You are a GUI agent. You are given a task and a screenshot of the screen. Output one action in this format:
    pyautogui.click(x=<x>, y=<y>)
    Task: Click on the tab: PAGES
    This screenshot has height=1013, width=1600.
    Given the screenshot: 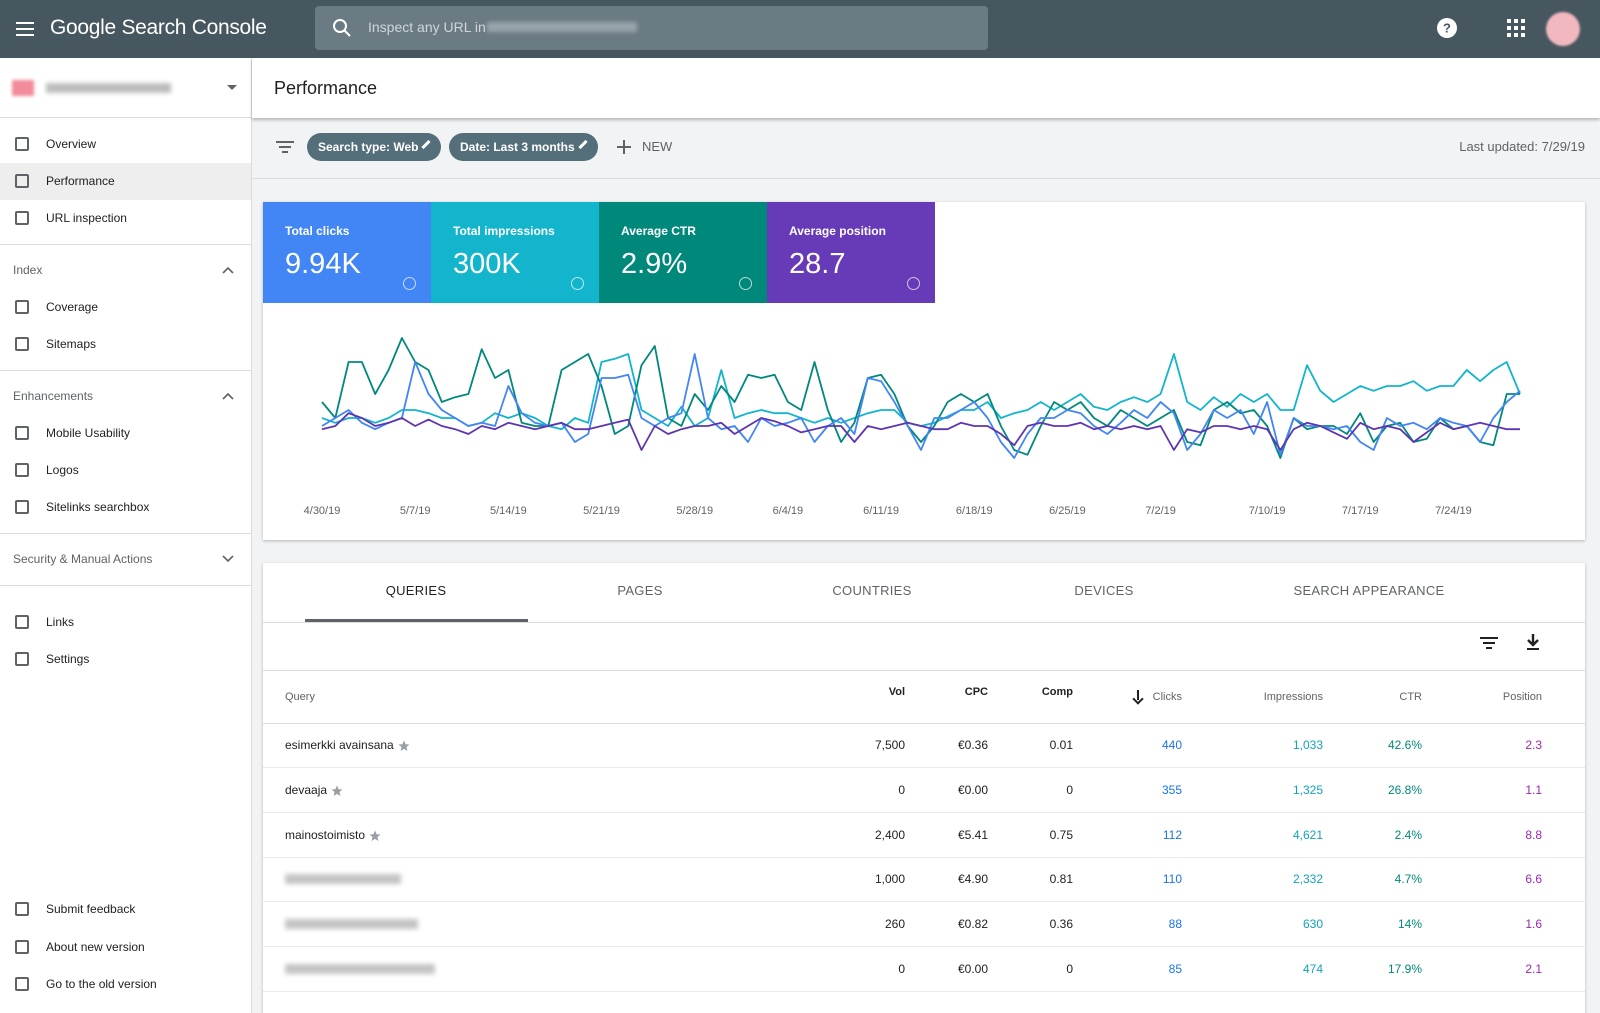 What is the action you would take?
    pyautogui.click(x=640, y=590)
    